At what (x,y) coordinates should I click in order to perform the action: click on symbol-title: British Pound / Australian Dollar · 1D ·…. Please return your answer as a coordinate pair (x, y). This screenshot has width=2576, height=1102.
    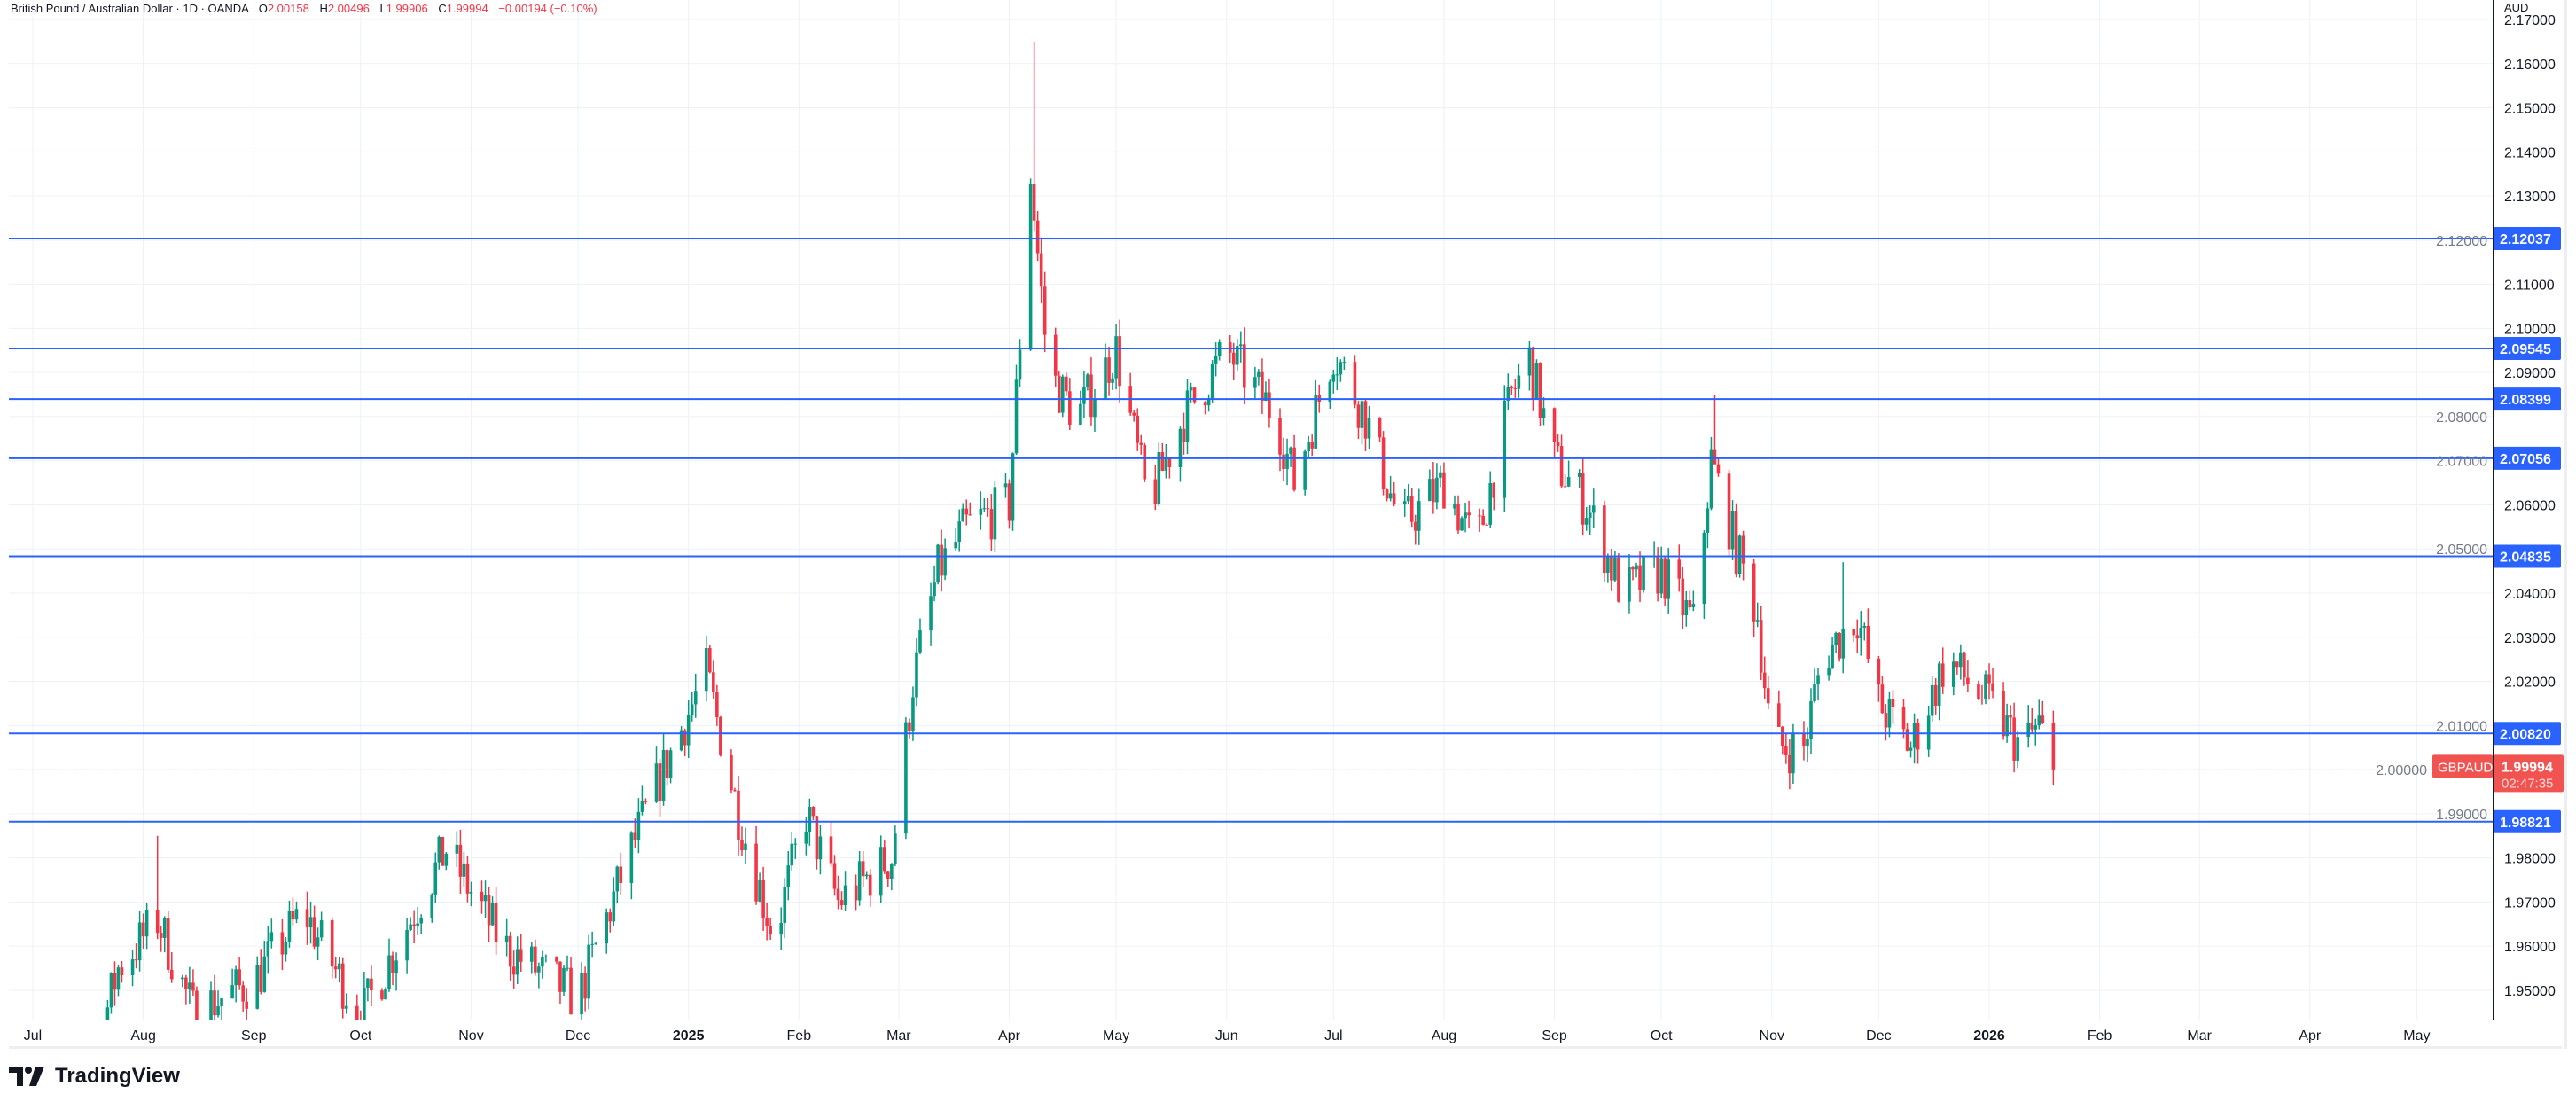
    Looking at the image, I should click on (130, 8).